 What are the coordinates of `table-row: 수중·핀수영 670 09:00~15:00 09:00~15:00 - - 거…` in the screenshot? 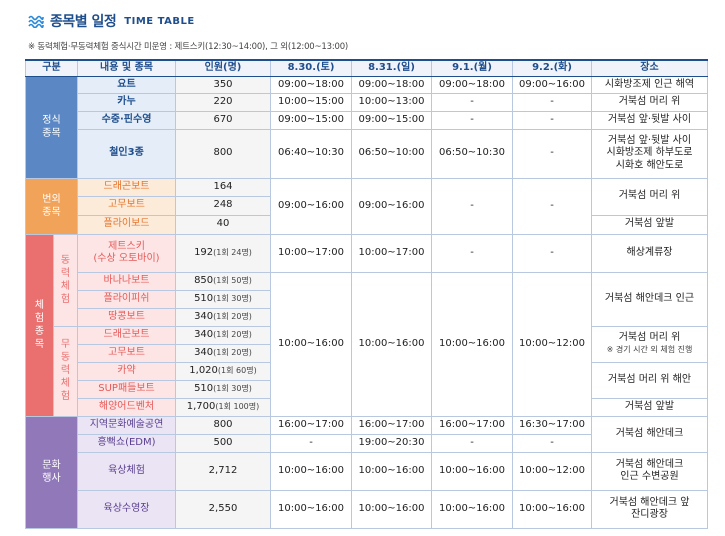 It's located at (367, 120).